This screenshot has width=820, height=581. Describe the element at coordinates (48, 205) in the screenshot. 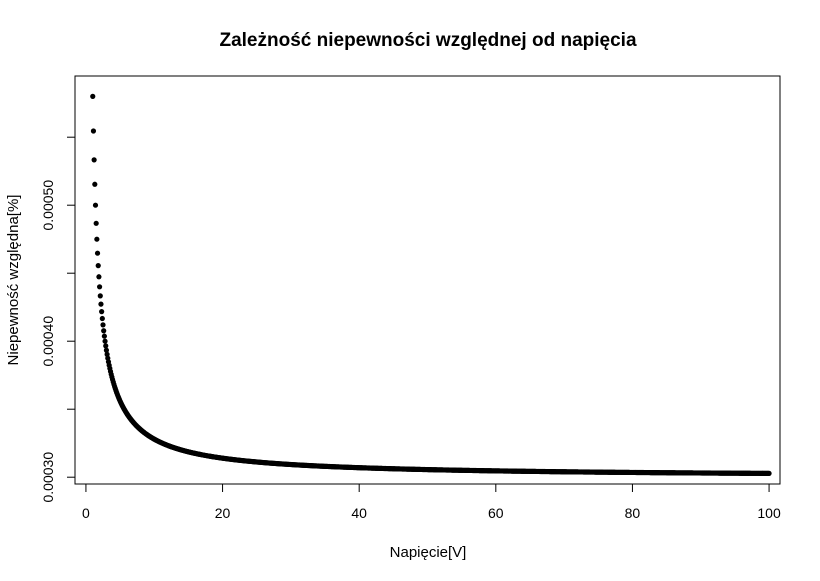

I see `y-tick-label: 0.00050` at that location.